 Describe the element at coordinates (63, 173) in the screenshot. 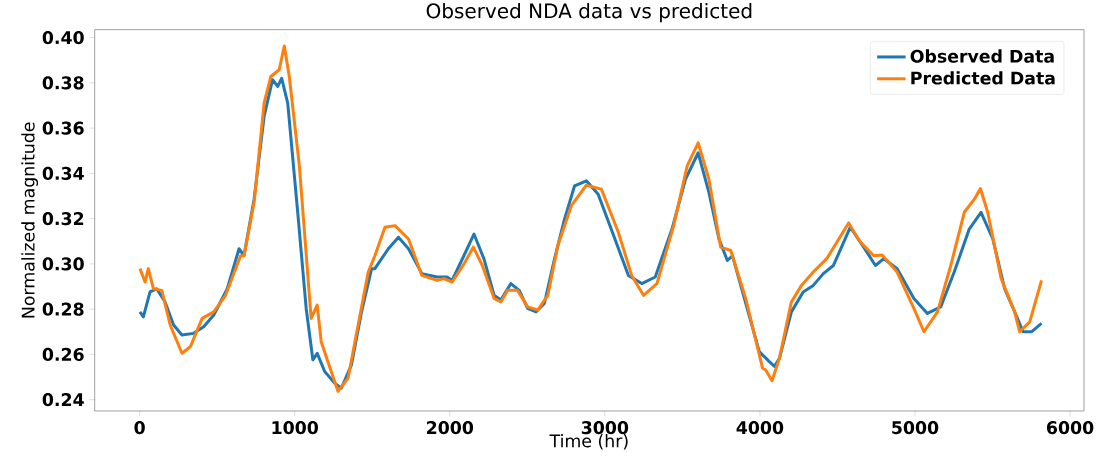

I see `y-tick-label: 0.34` at that location.